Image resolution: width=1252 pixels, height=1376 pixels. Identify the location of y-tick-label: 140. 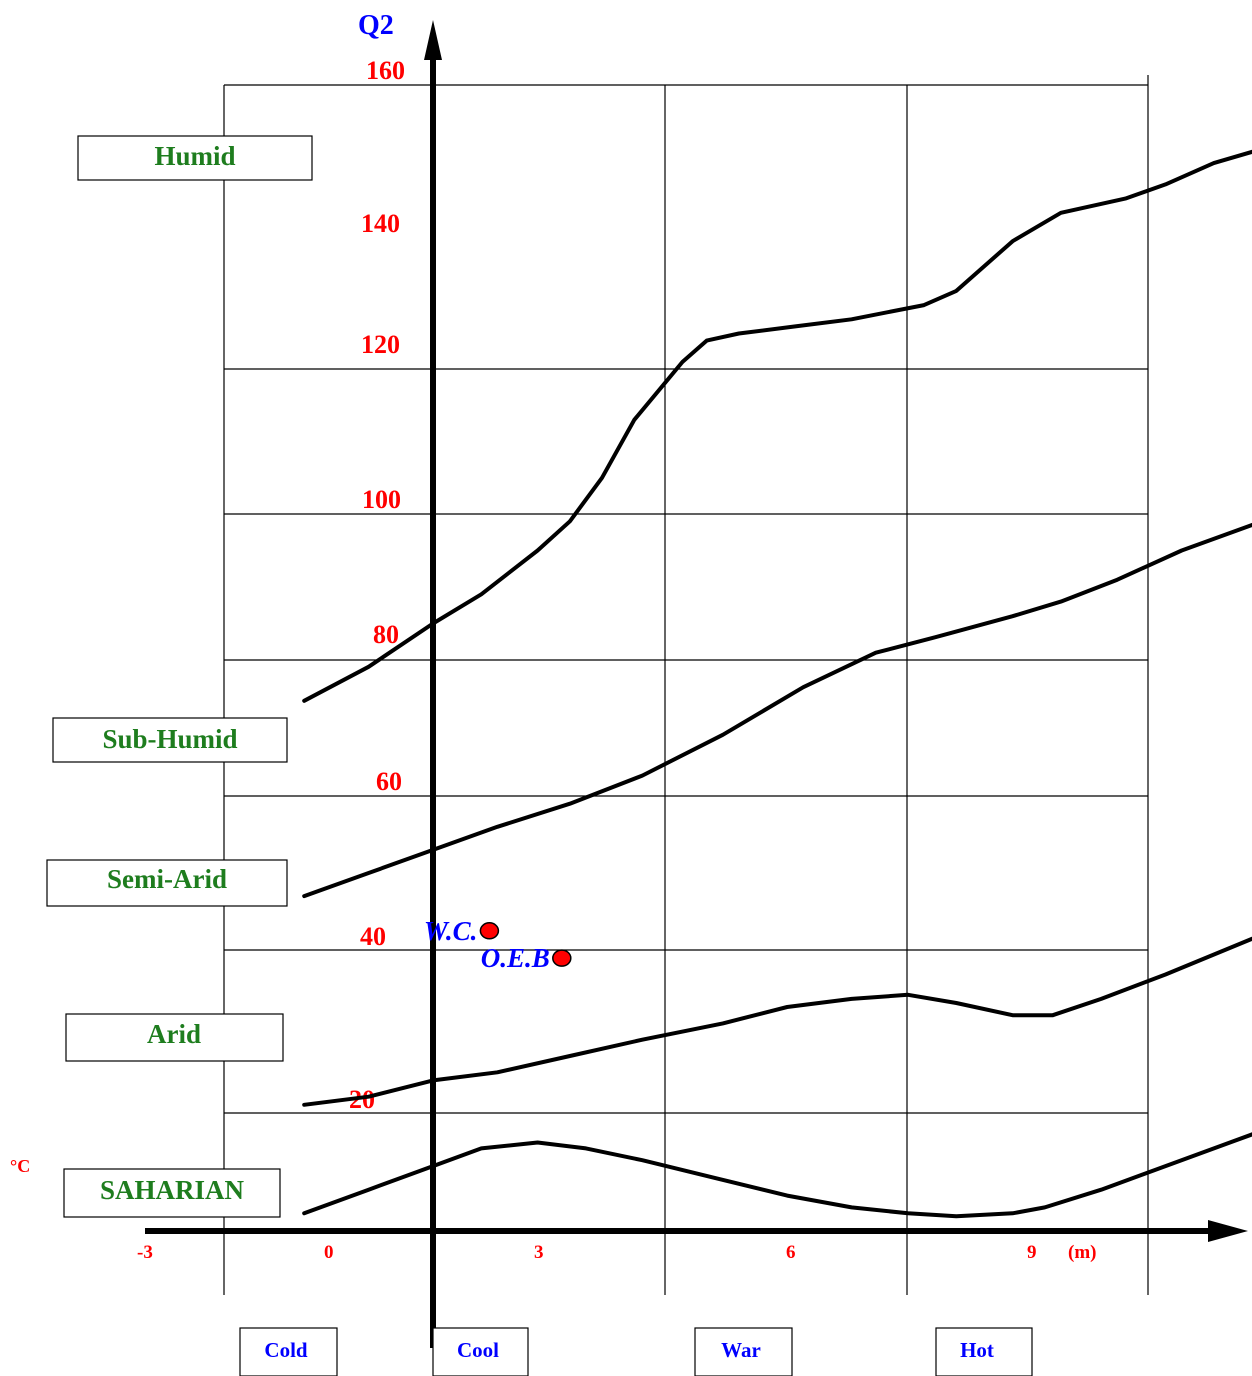
(380, 223).